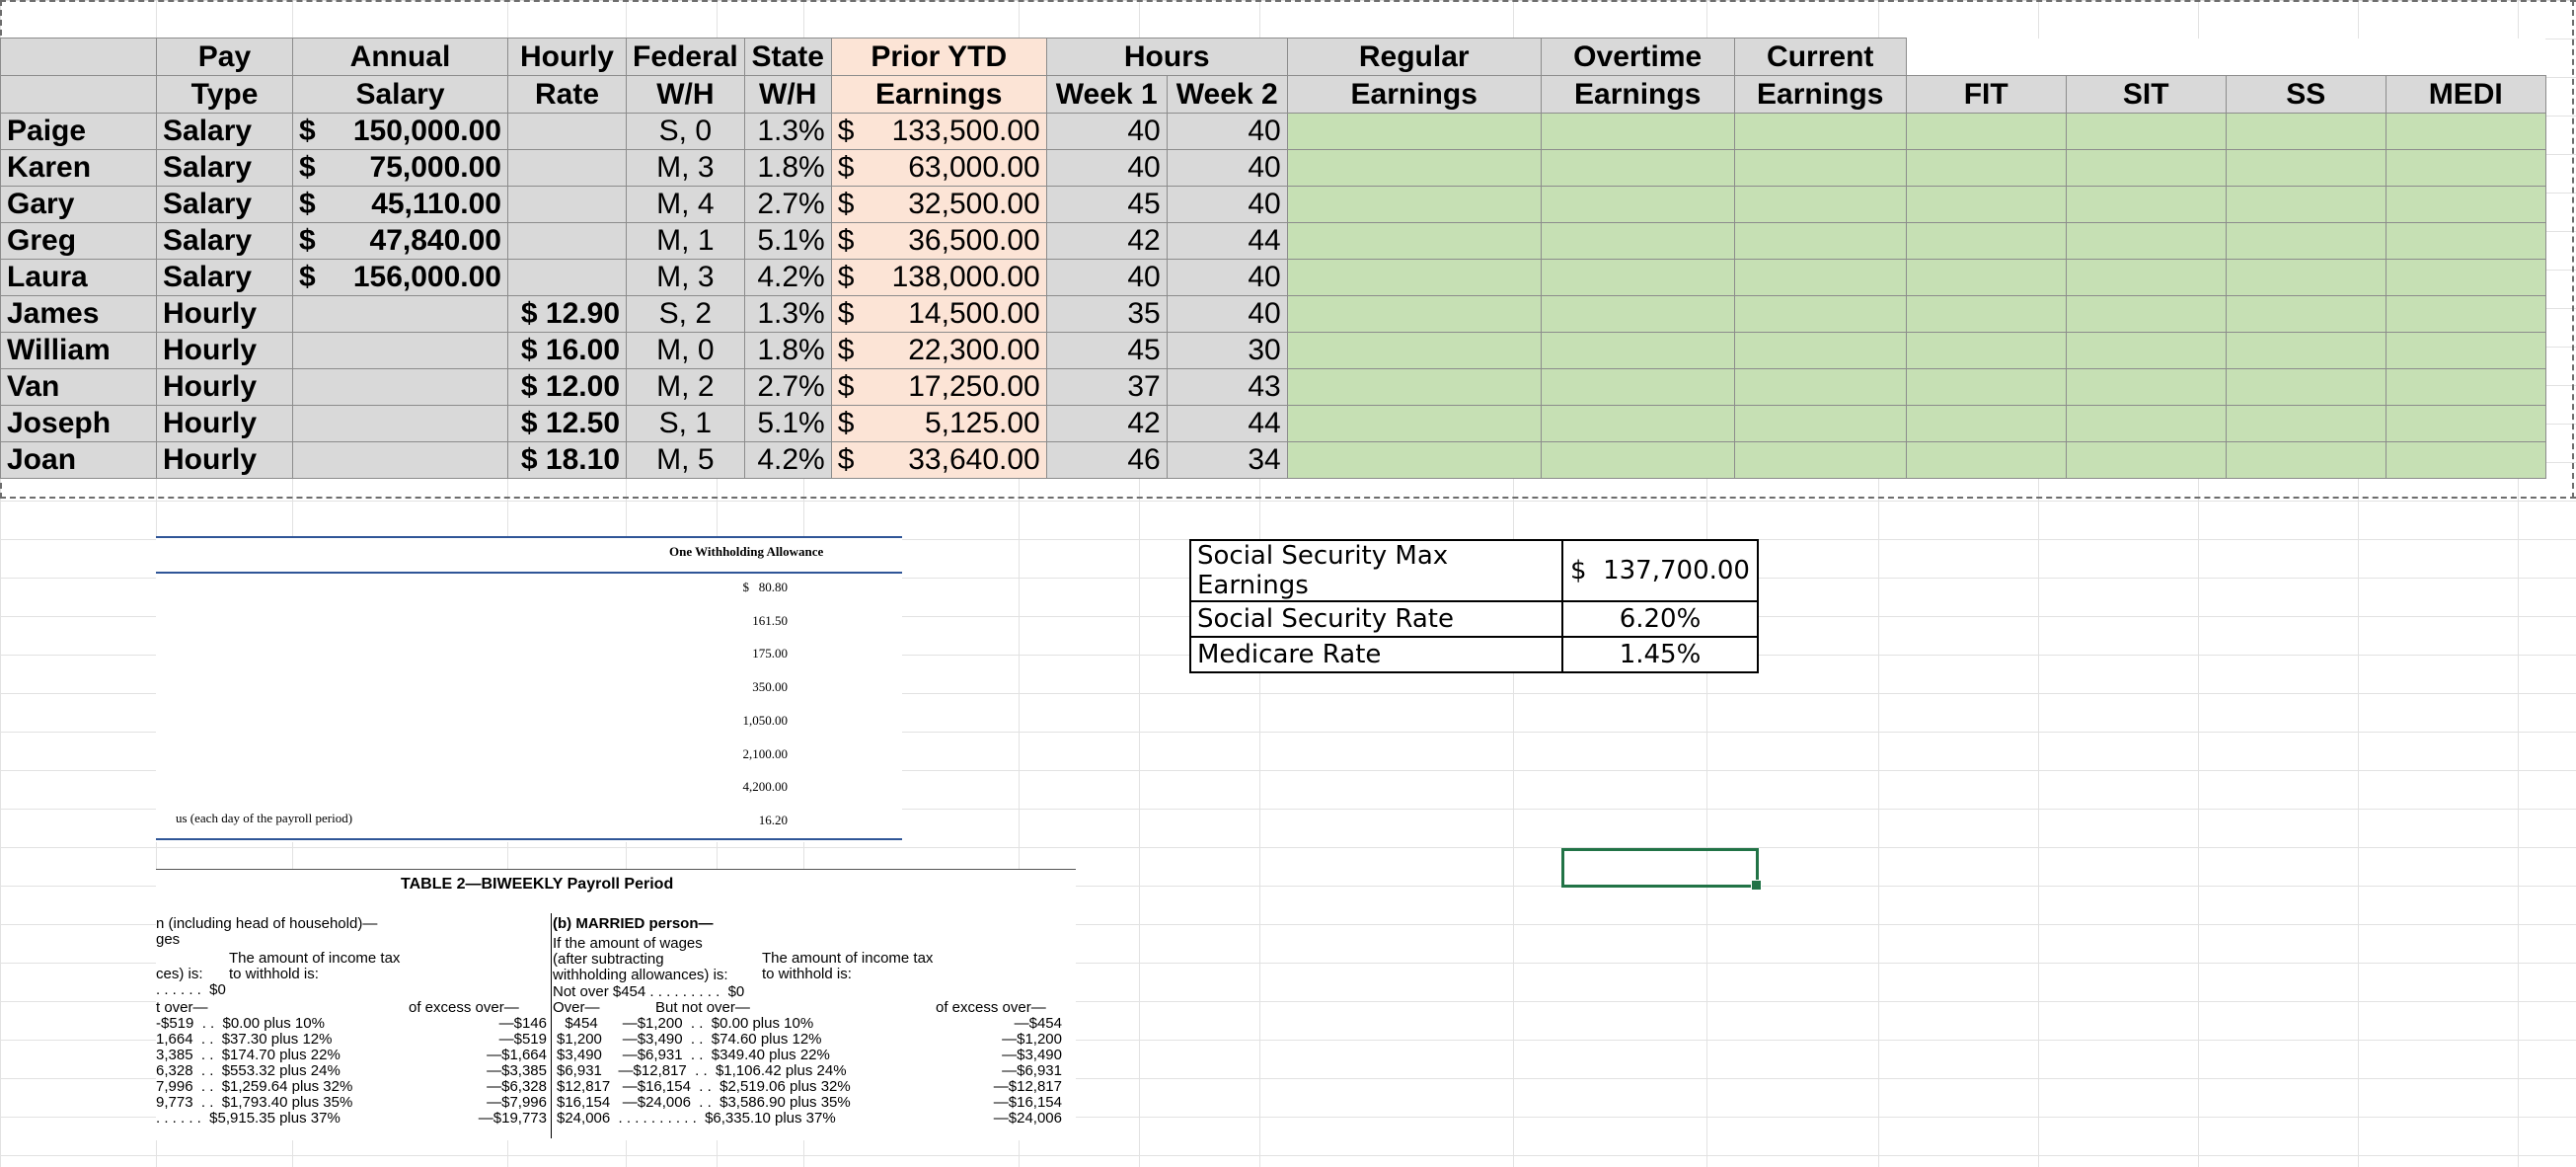 The image size is (2576, 1167). What do you see at coordinates (1660, 619) in the screenshot?
I see `ss-value: 6.20%` at bounding box center [1660, 619].